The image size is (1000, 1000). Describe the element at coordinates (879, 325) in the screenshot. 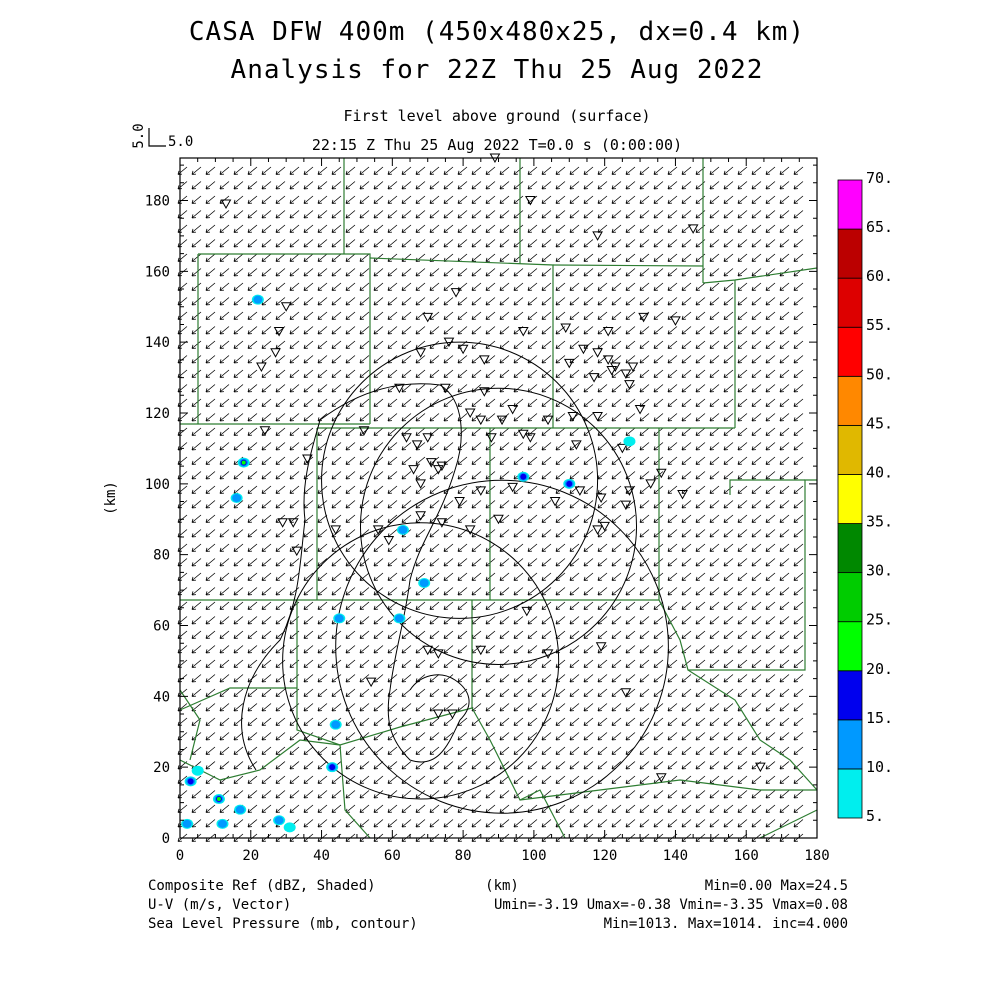

I see `colorbar-label: 55.` at that location.